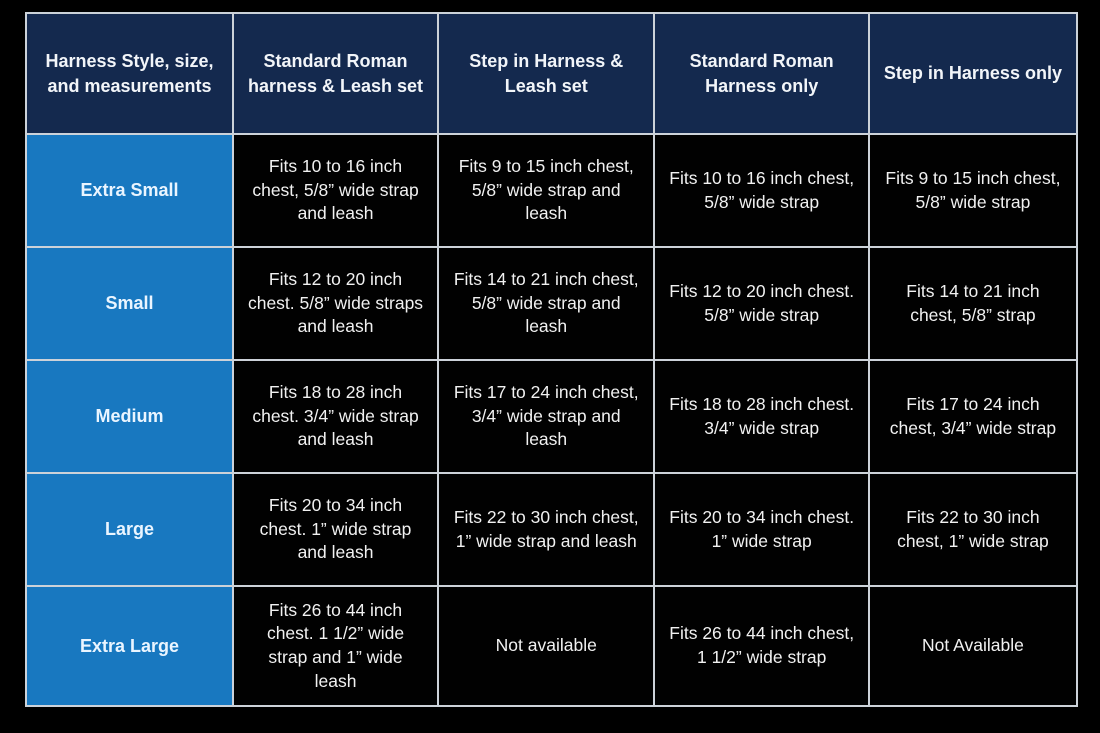  I want to click on header-cell-style-size: Harness Style, size, and measurements, so click(129, 73).